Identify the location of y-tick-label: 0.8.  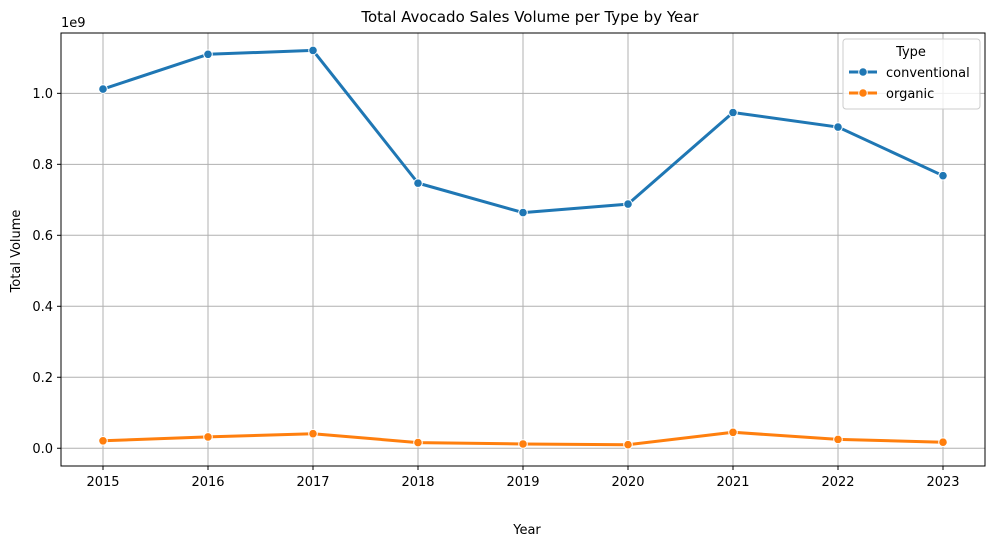
(42, 165).